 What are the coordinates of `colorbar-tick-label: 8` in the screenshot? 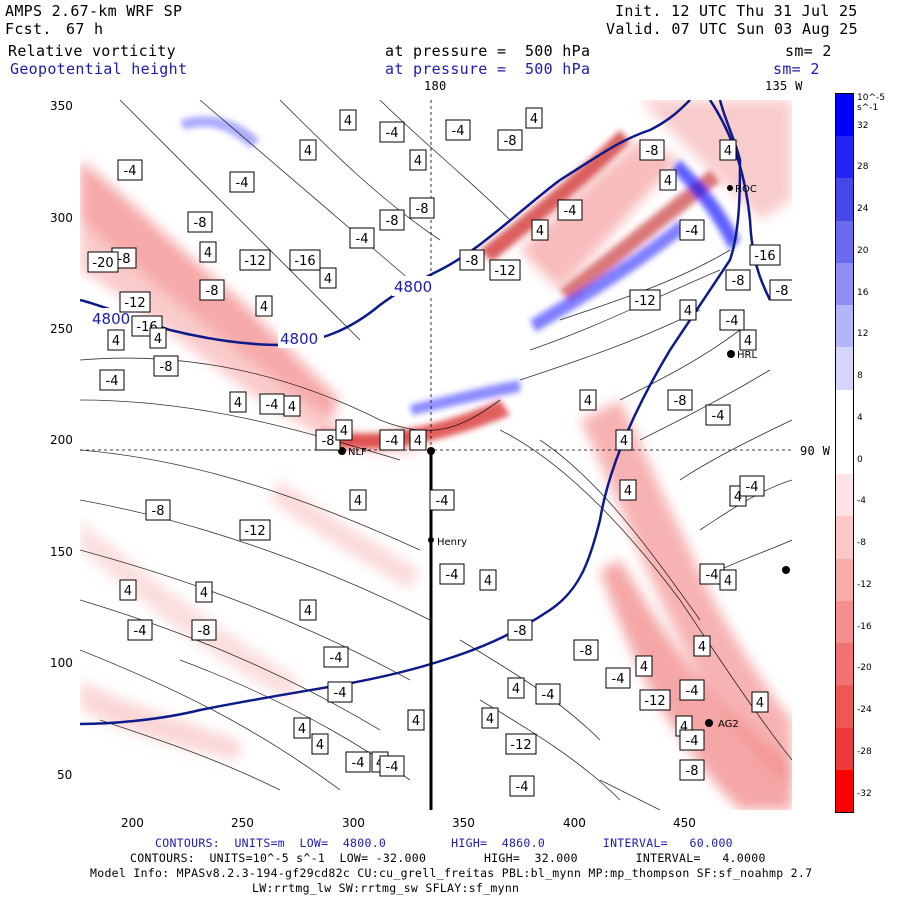 It's located at (860, 376).